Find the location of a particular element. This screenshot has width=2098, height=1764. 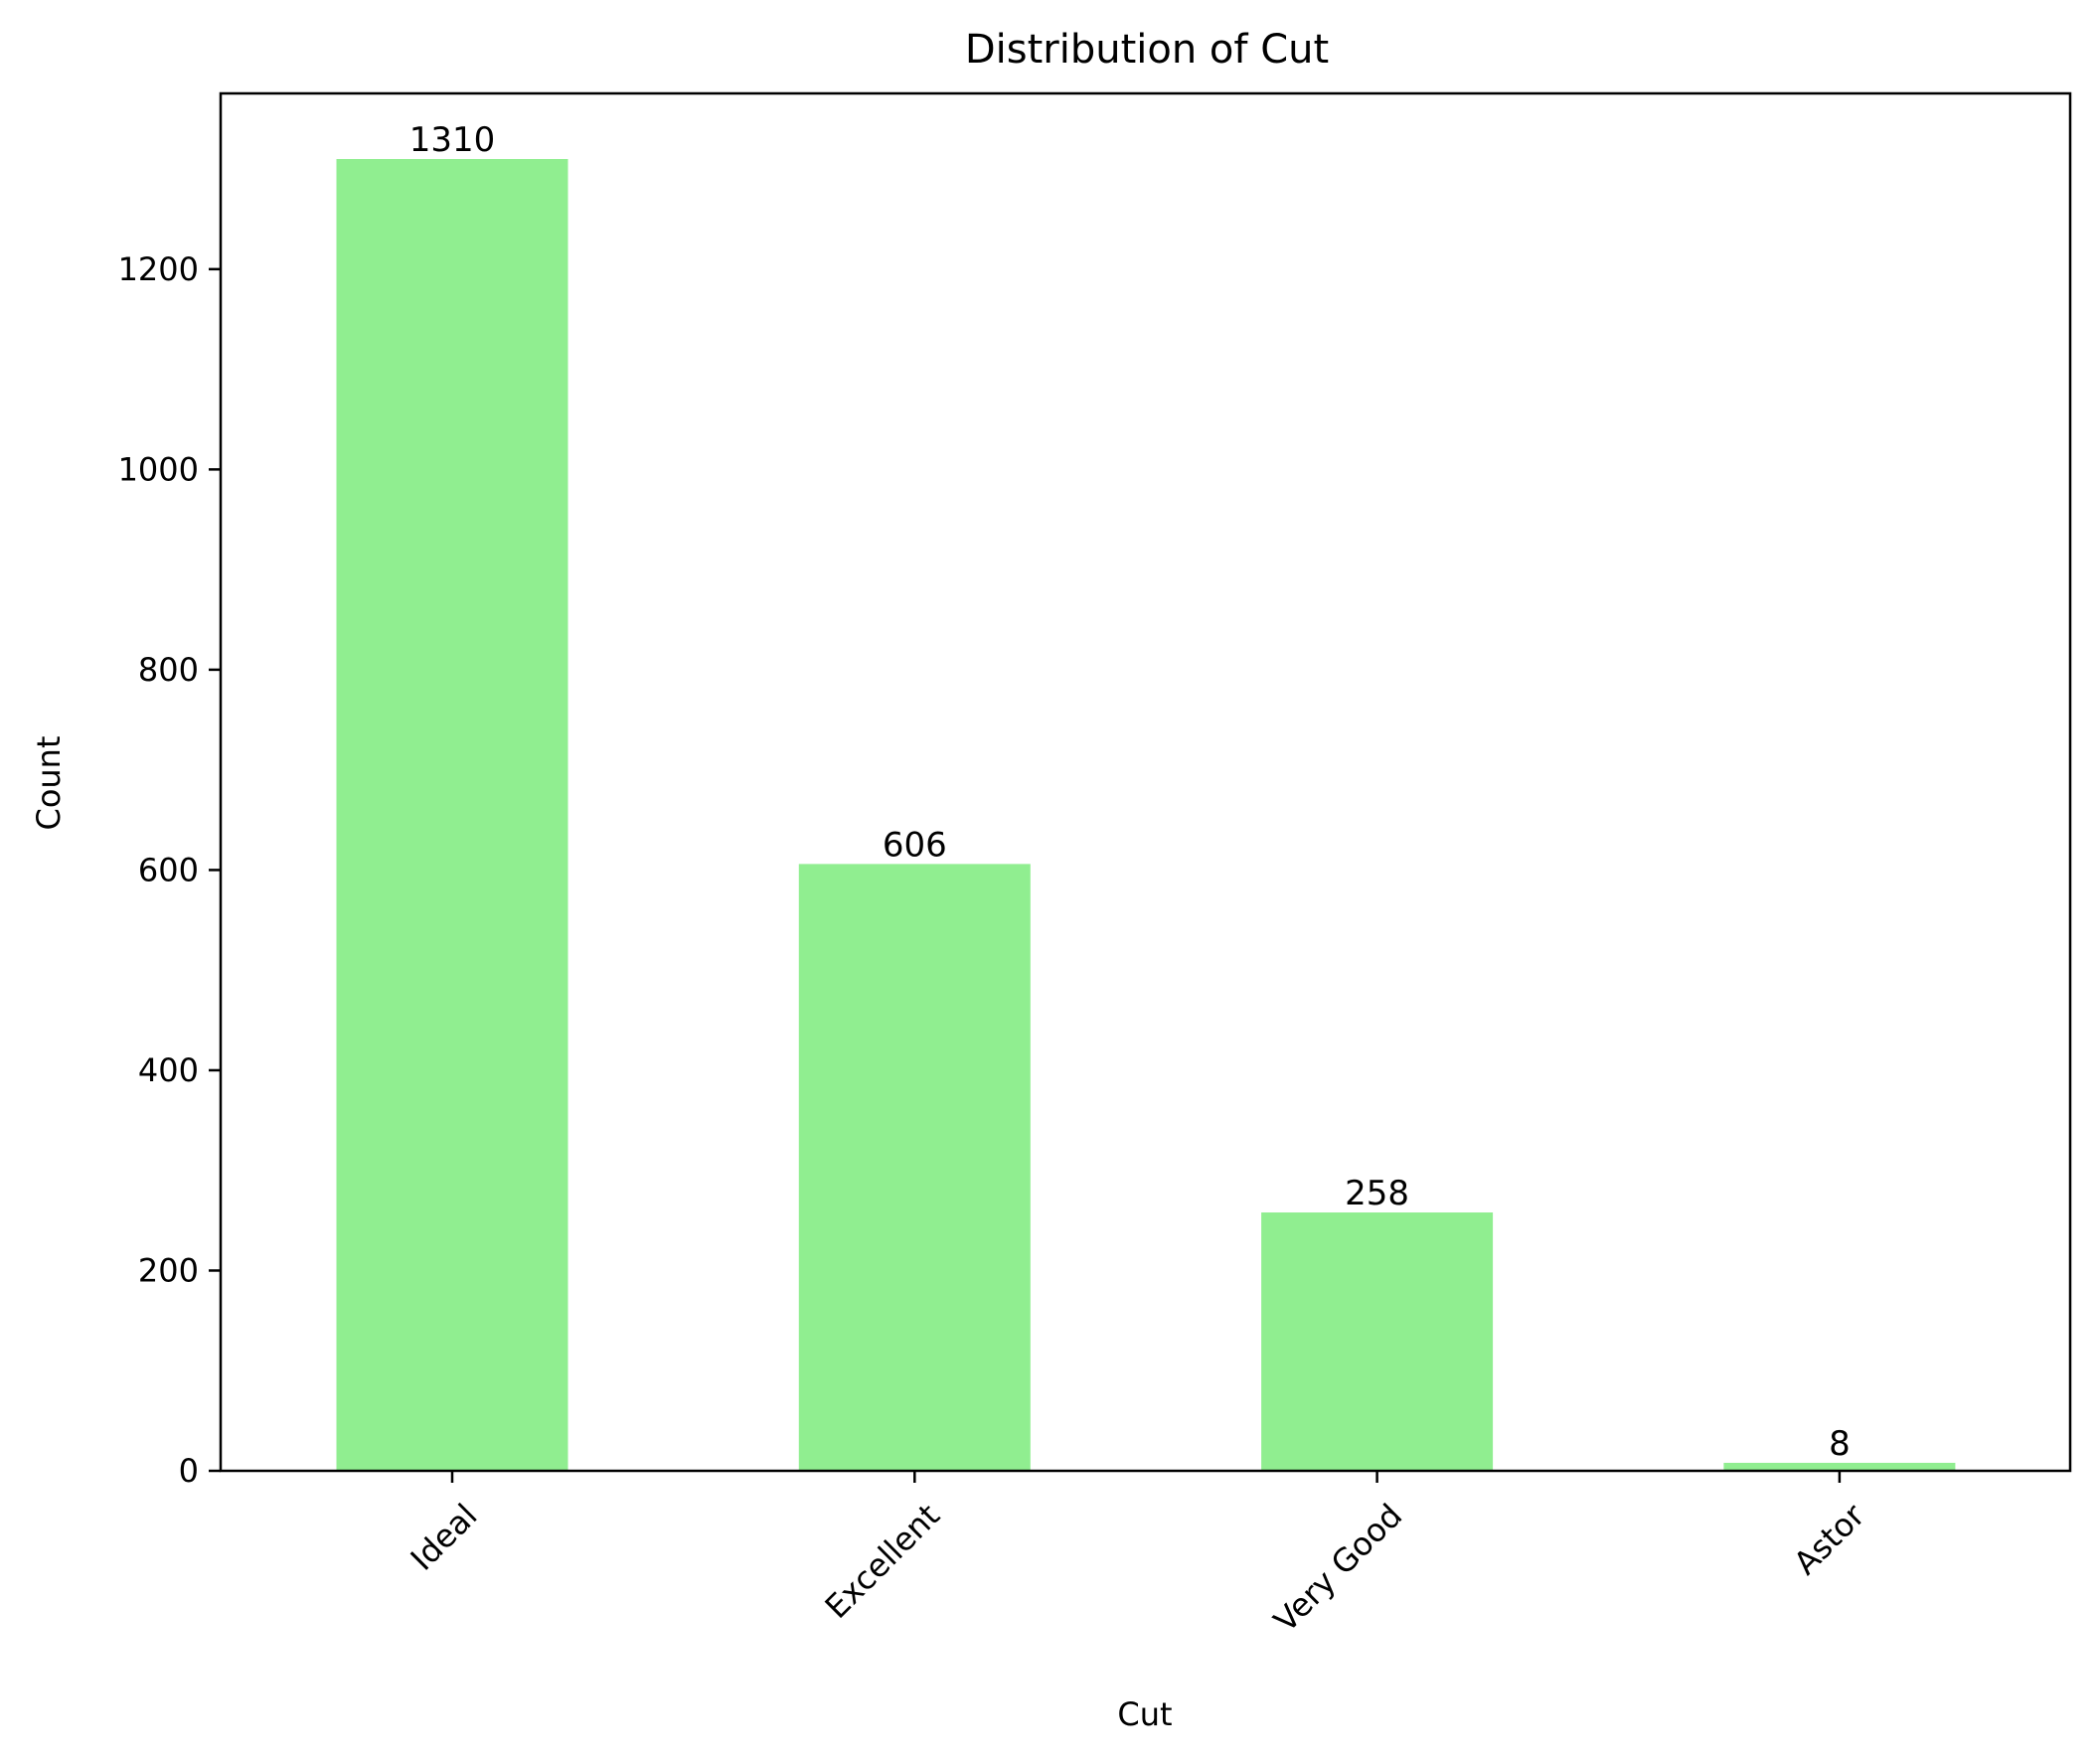

y-tick-label-600: 600 is located at coordinates (168, 869).